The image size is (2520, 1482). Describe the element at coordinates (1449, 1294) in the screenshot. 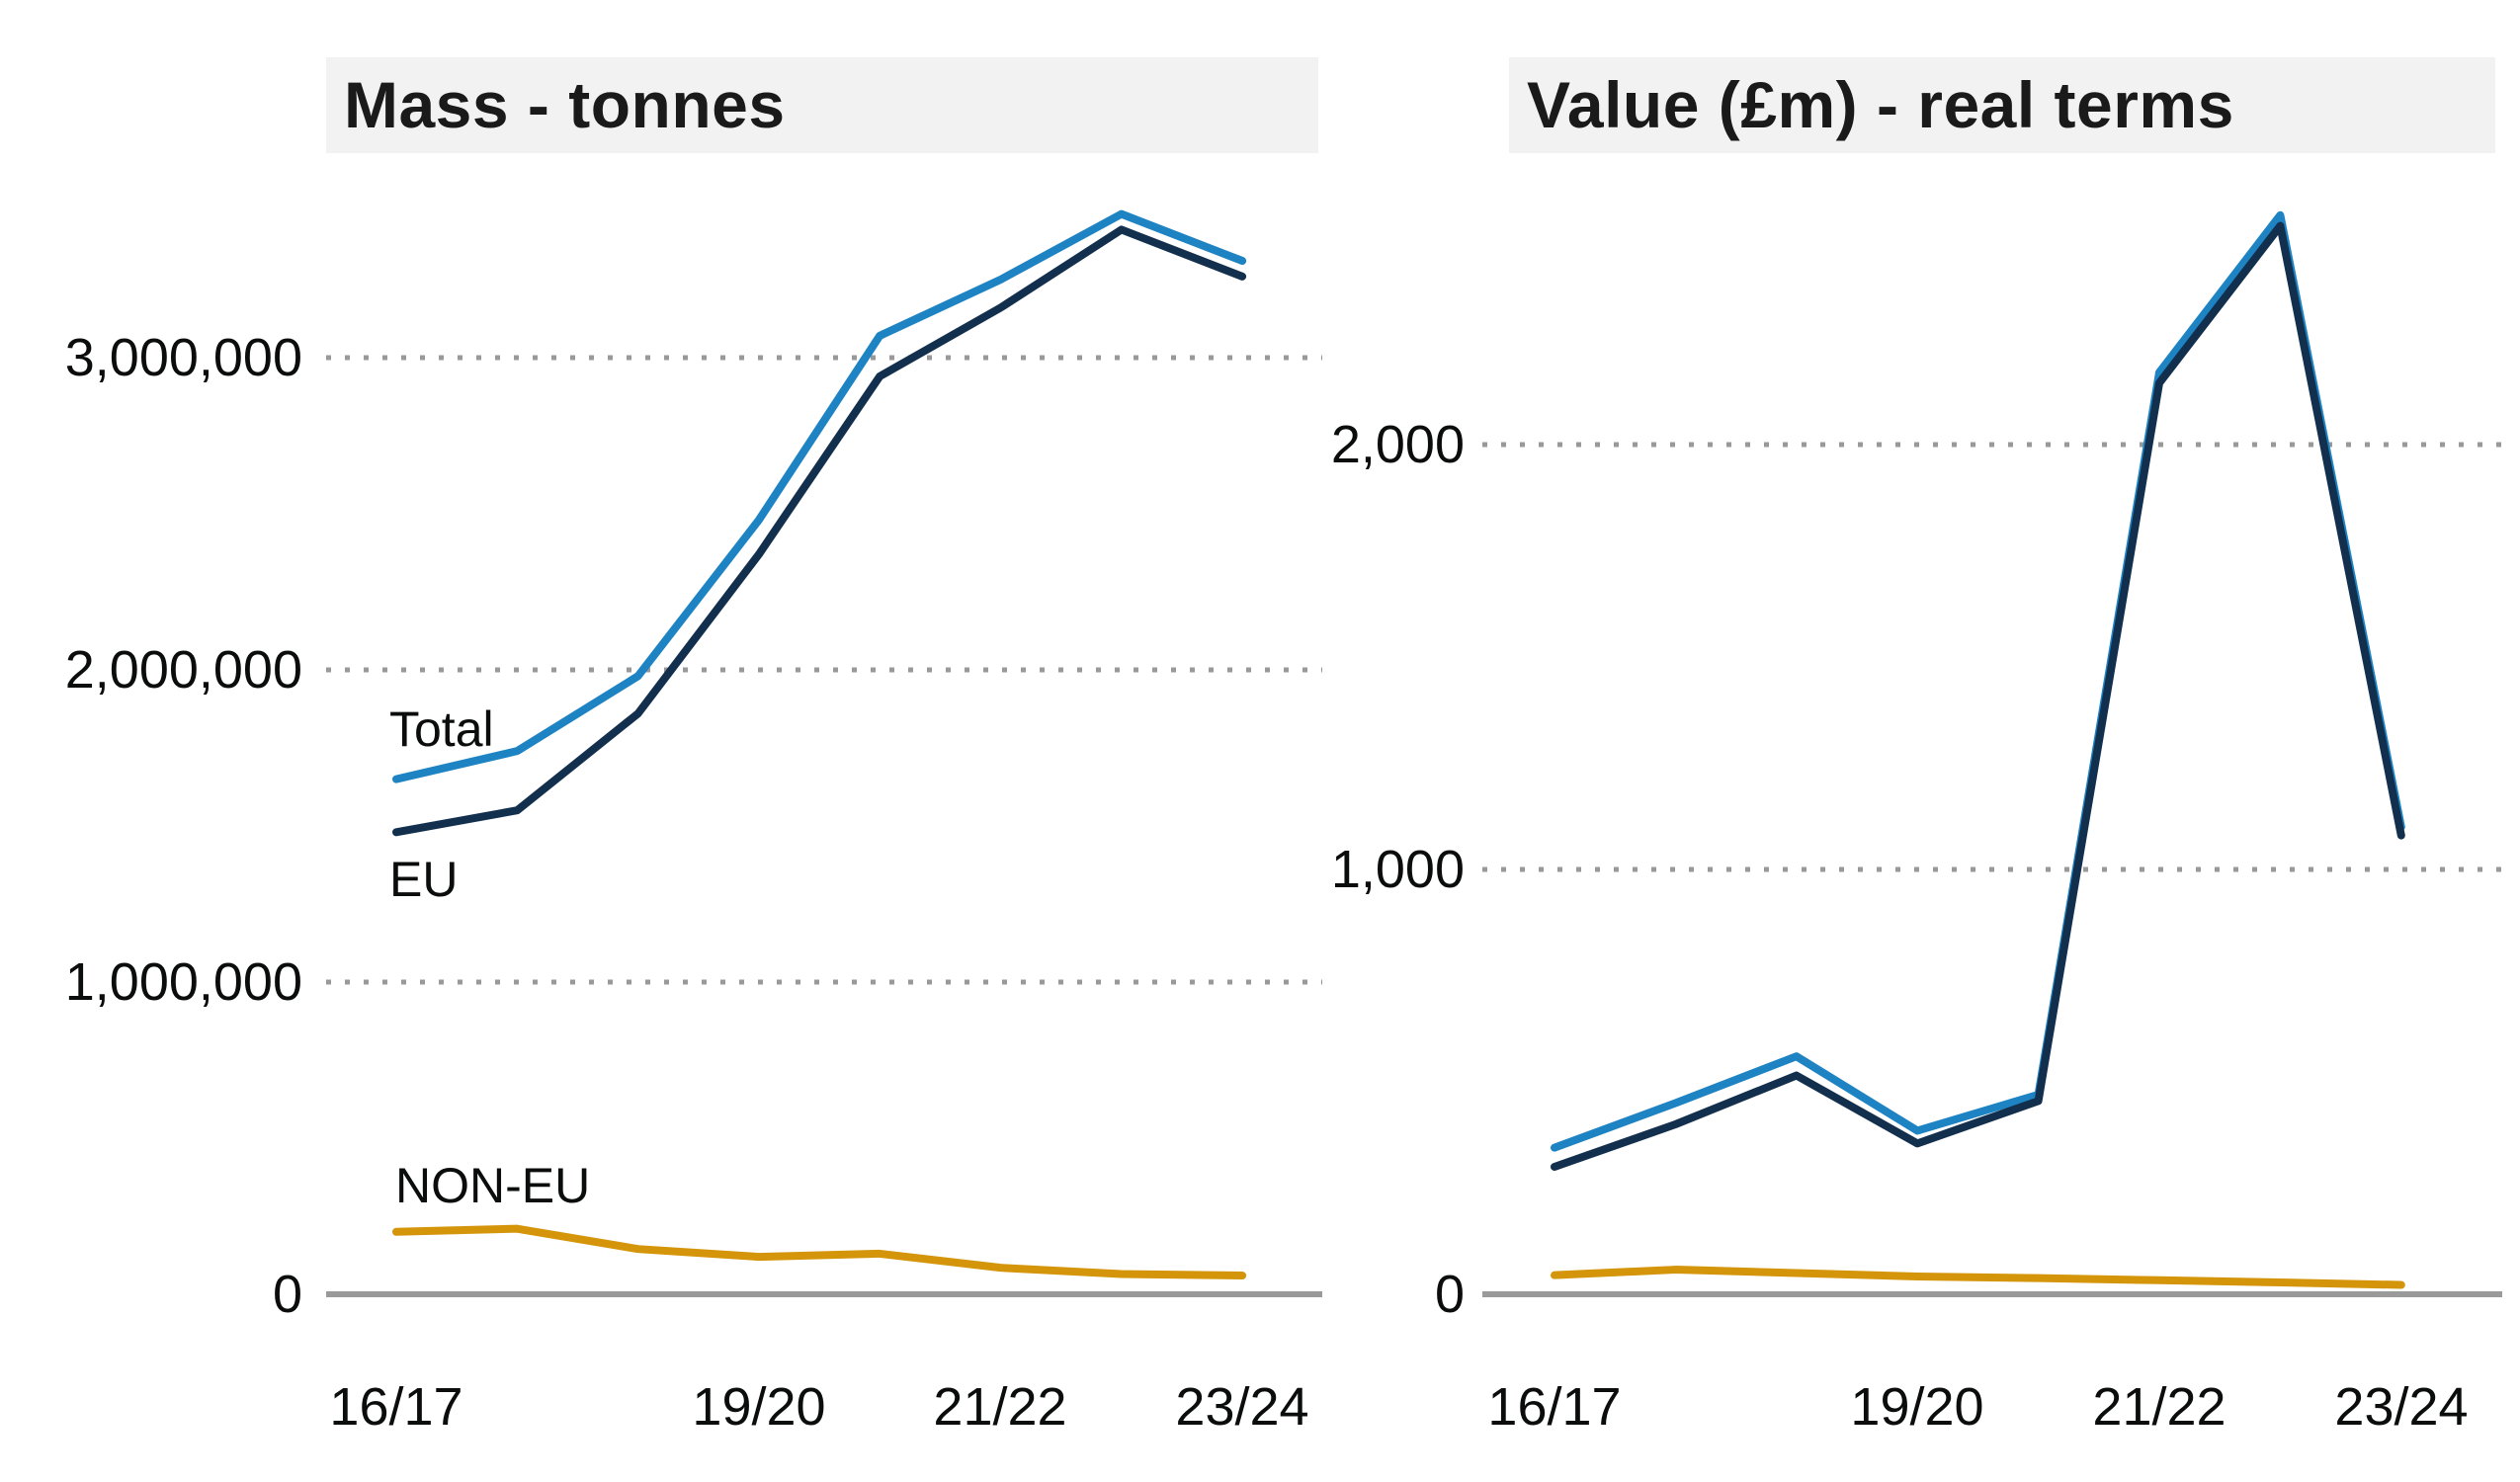

I see `value-ytick-0: 0` at that location.